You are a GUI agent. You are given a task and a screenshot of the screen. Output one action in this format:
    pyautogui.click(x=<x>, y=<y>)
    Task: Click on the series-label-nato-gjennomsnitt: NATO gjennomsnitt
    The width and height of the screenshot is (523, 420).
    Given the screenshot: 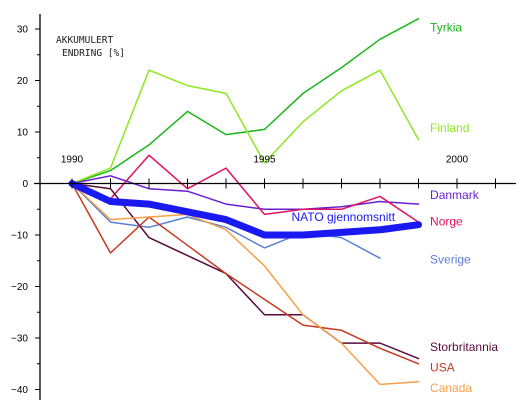 What is the action you would take?
    pyautogui.click(x=343, y=217)
    